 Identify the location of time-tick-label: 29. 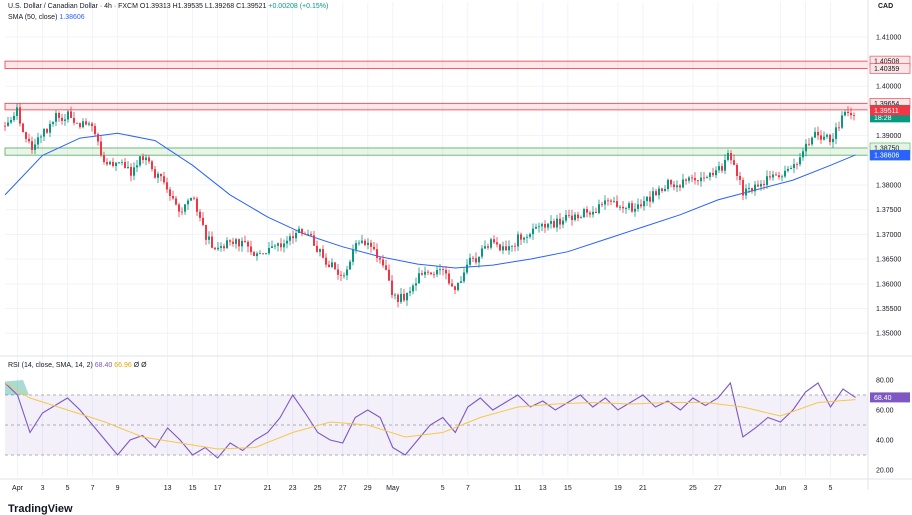
(368, 488).